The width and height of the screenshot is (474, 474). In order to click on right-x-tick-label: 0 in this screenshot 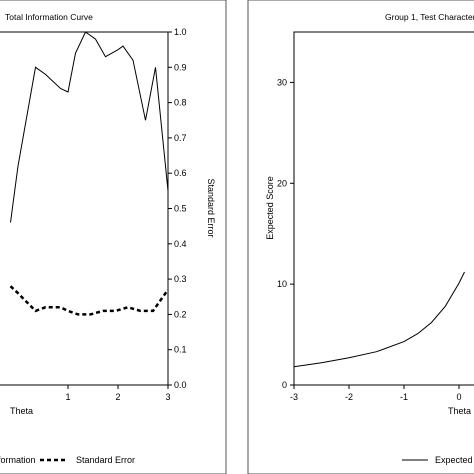, I will do `click(458, 397)`.